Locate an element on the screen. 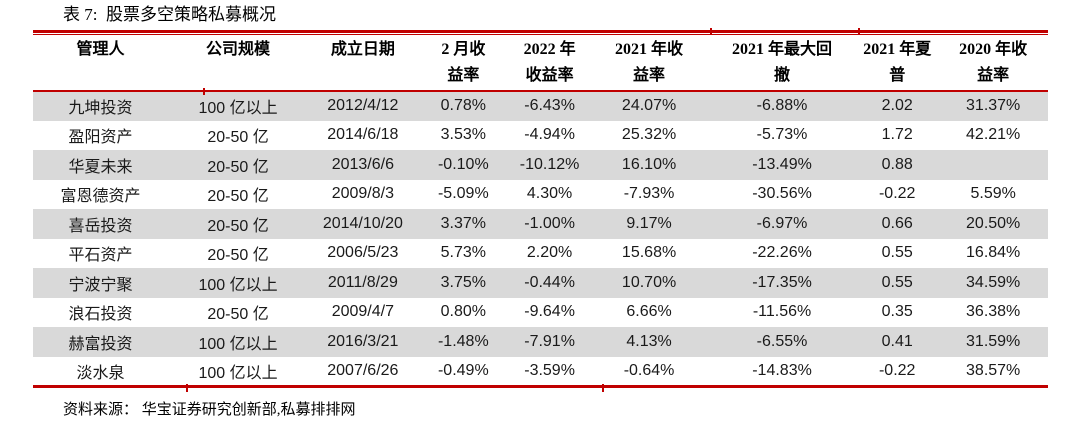  table-cell: 24.07% is located at coordinates (649, 106).